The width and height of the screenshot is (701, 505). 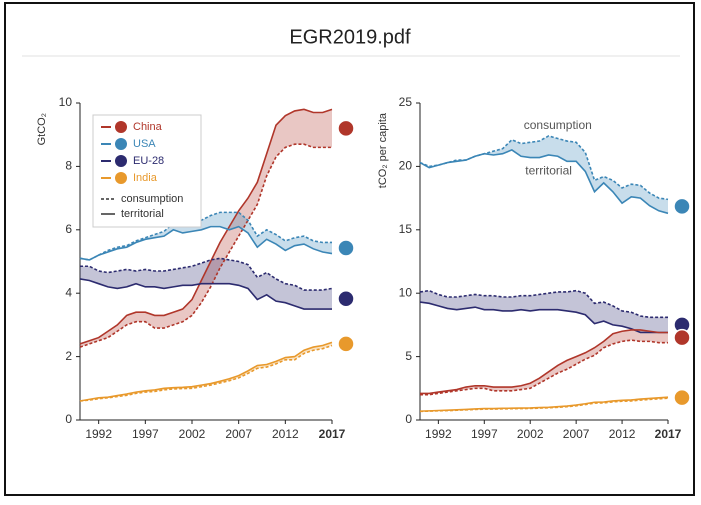 What do you see at coordinates (147, 171) in the screenshot?
I see `legend-box` at bounding box center [147, 171].